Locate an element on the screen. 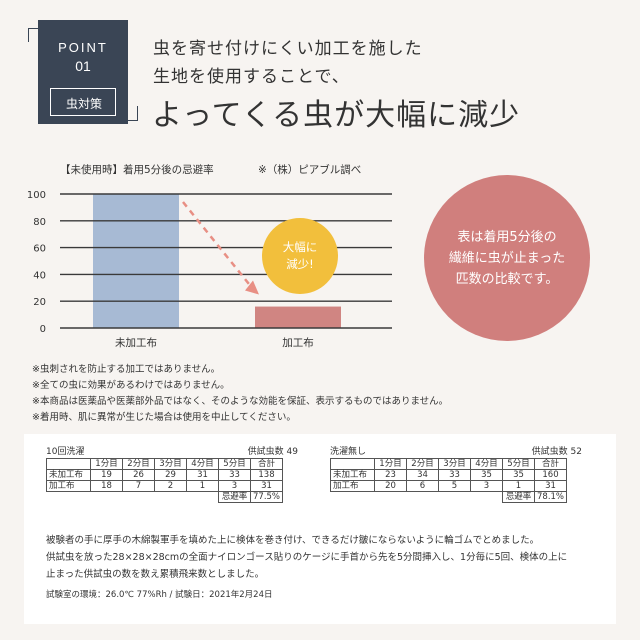 Image resolution: width=640 pixels, height=640 pixels. y-tick-label-20: 20 is located at coordinates (39, 302).